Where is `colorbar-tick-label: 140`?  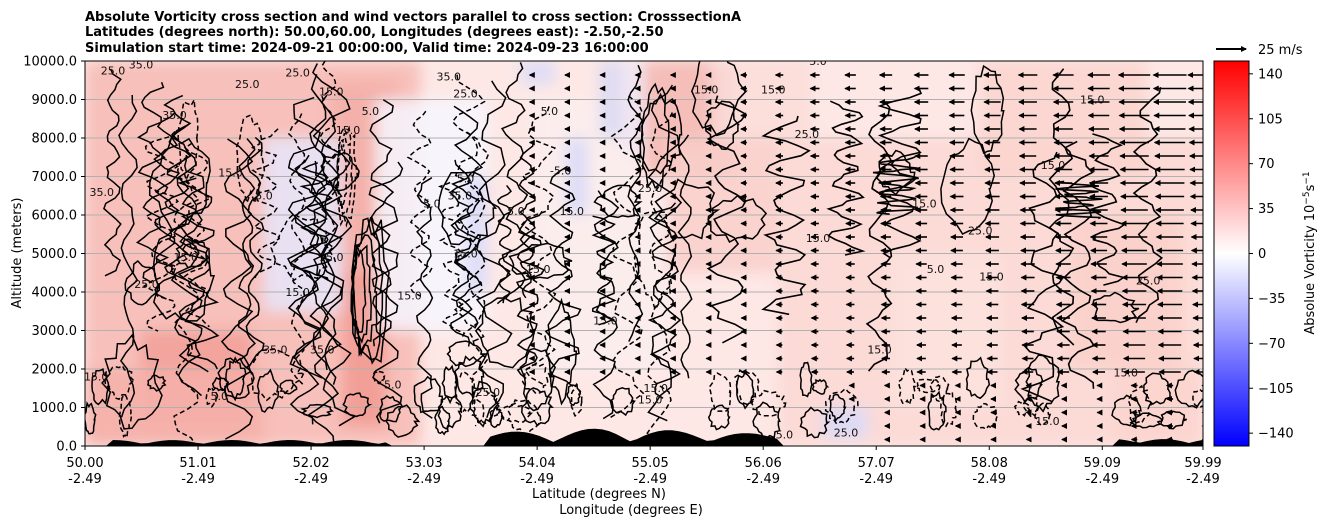 colorbar-tick-label: 140 is located at coordinates (1270, 74).